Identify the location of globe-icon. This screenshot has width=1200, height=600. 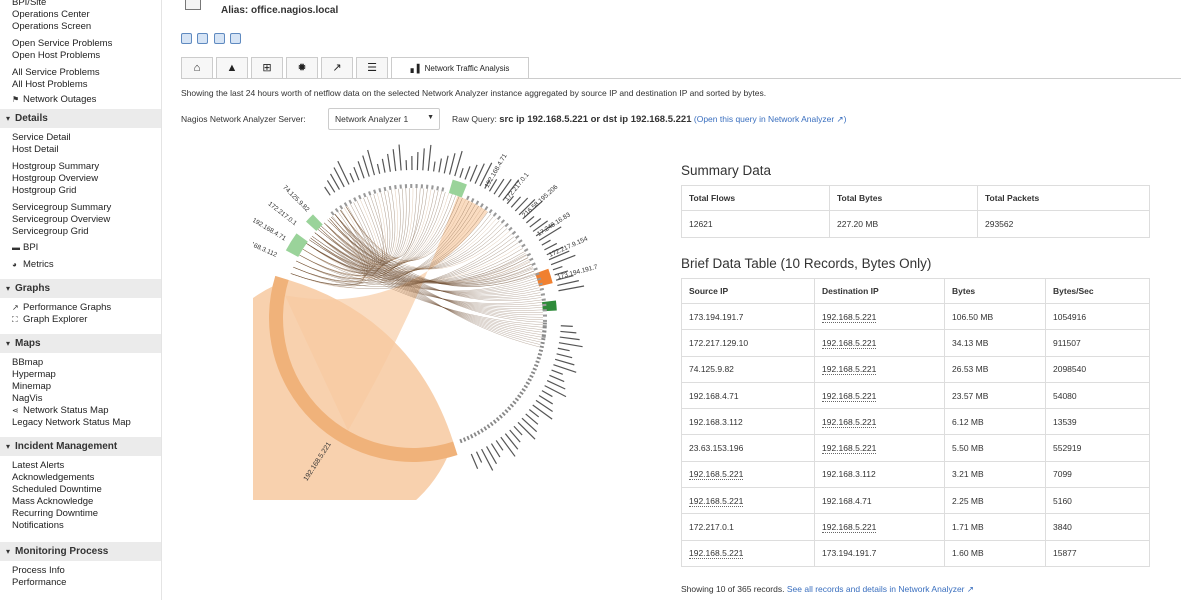
(236, 38).